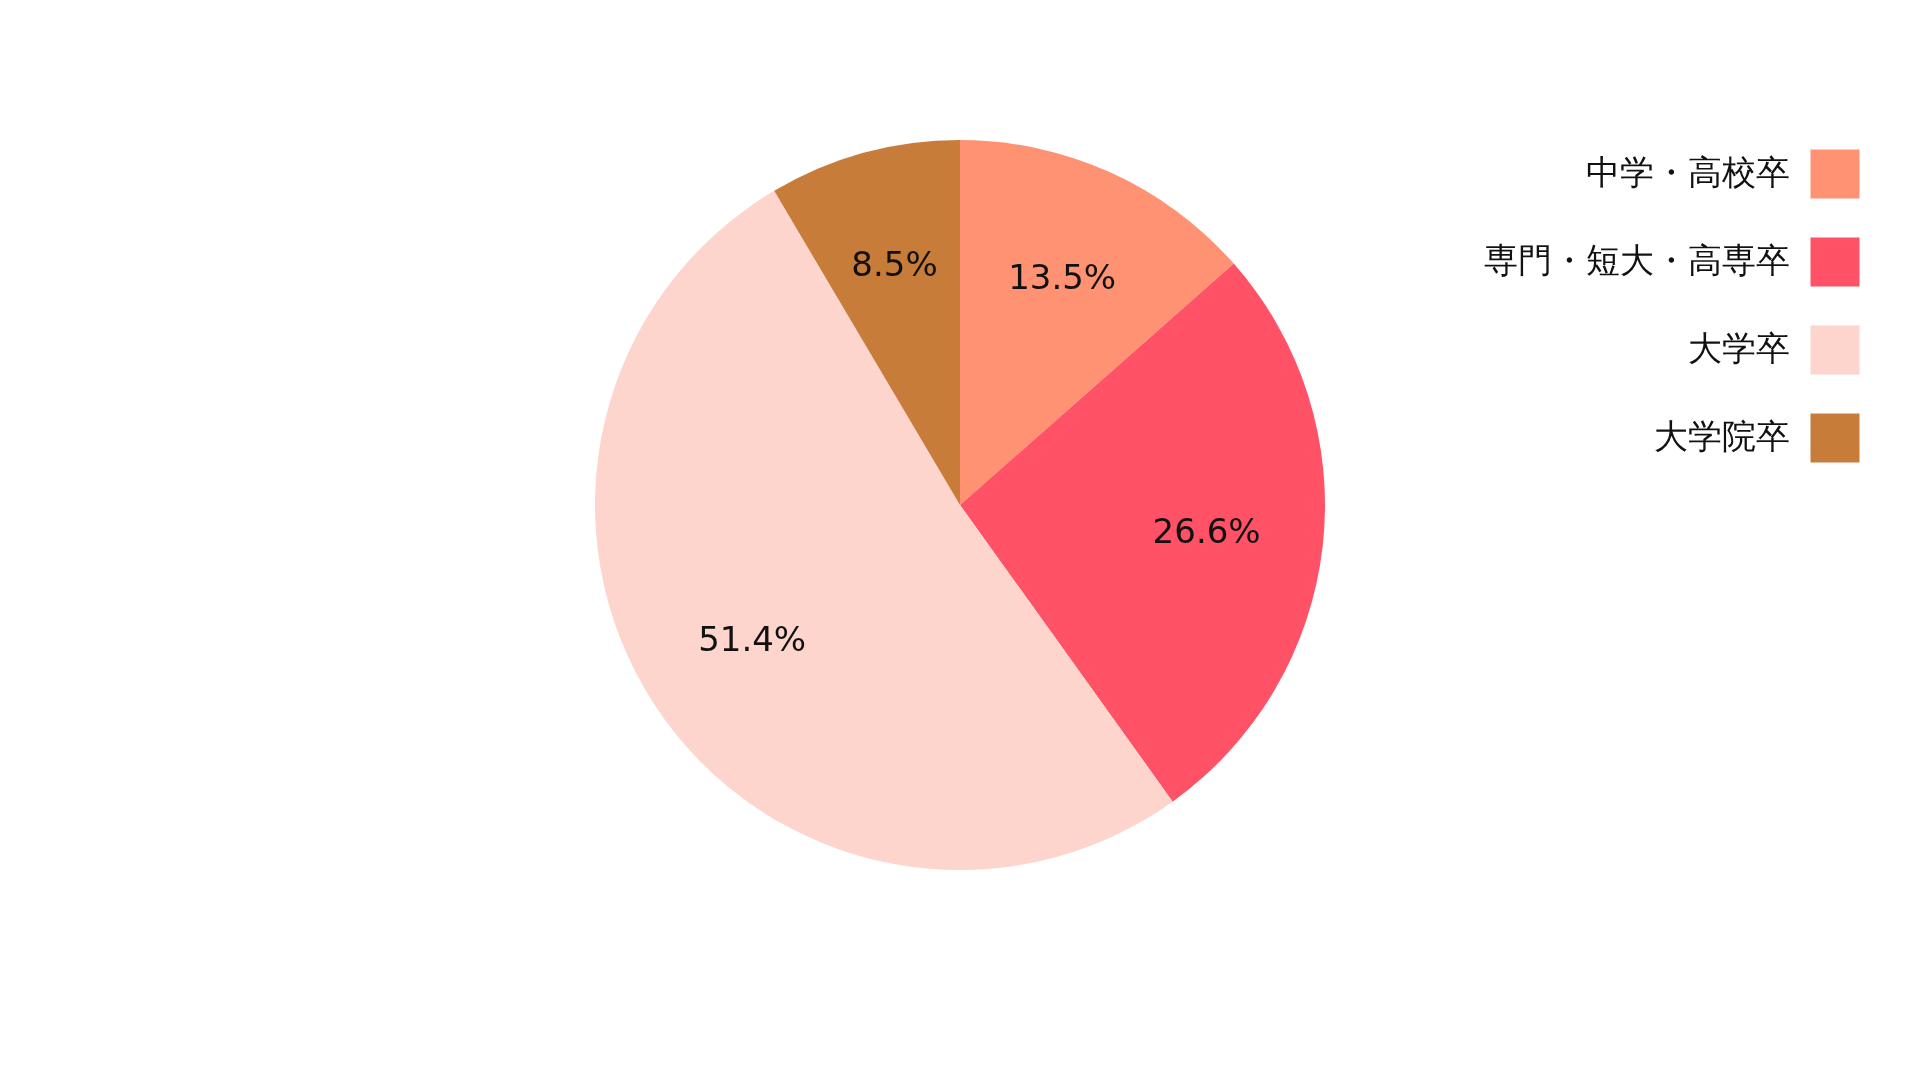 The width and height of the screenshot is (1920, 1080). I want to click on legend-label: 専門・短大・高専卒, so click(1637, 260).